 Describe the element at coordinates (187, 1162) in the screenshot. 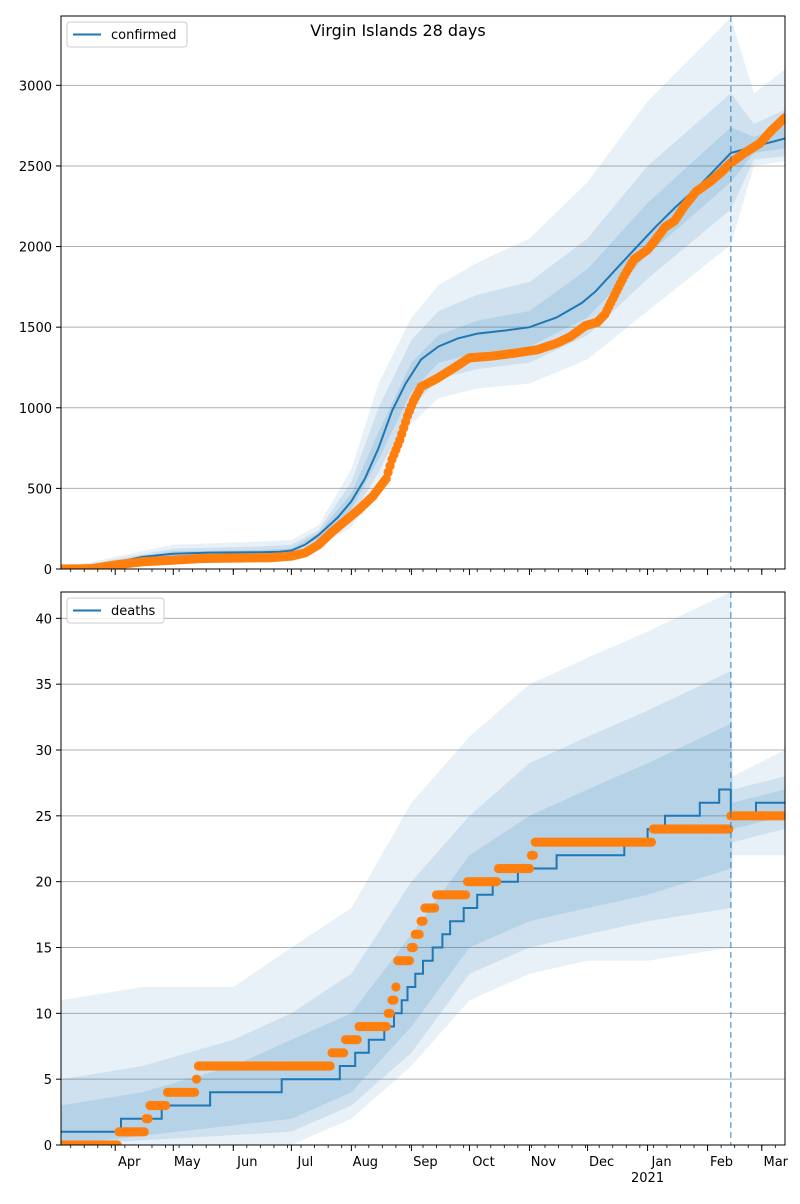

I see `panel2-xtick-label-1: May` at that location.